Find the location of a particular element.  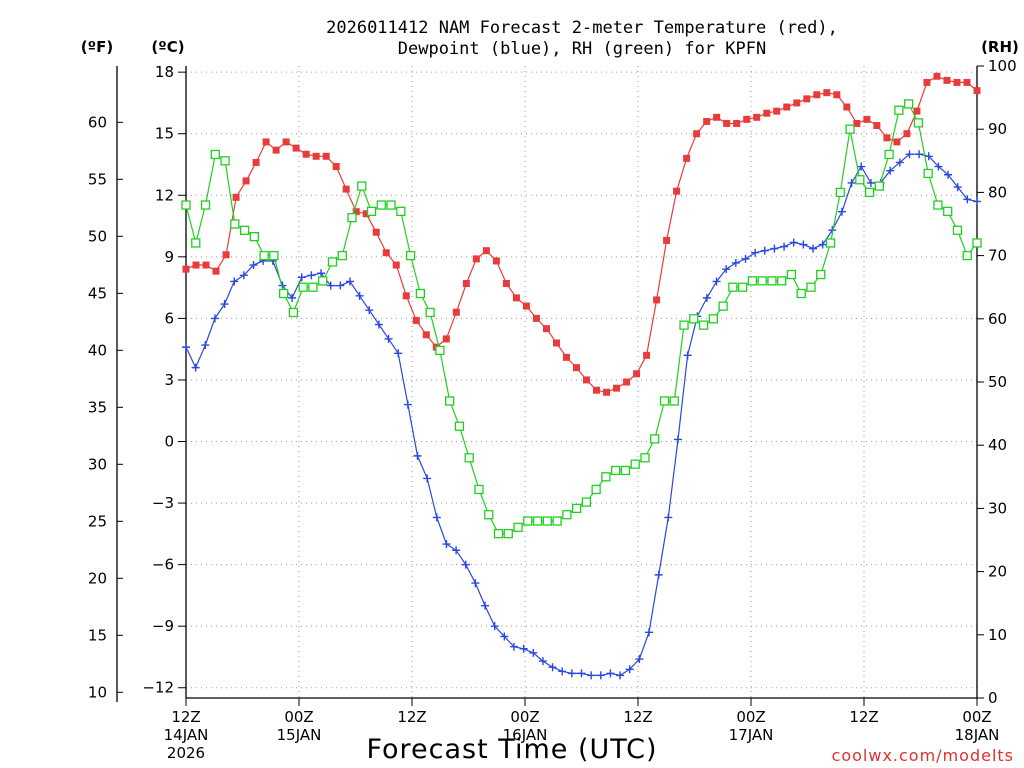

celsius-tick-label: 18 is located at coordinates (164, 72).